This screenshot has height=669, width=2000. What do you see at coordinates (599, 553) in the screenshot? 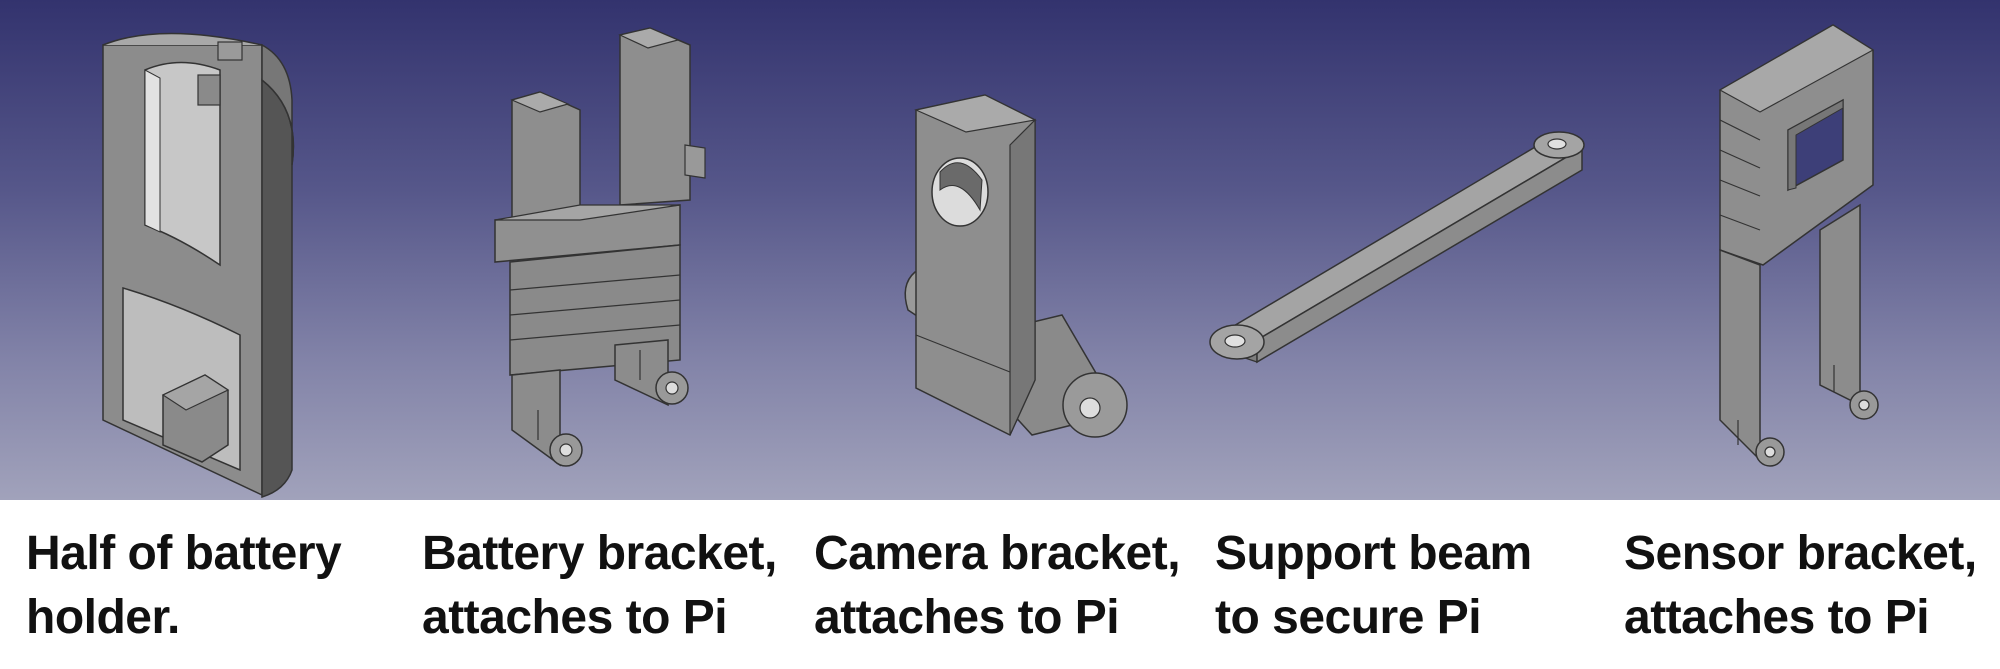
I see `caption-line: Battery bracket,` at bounding box center [599, 553].